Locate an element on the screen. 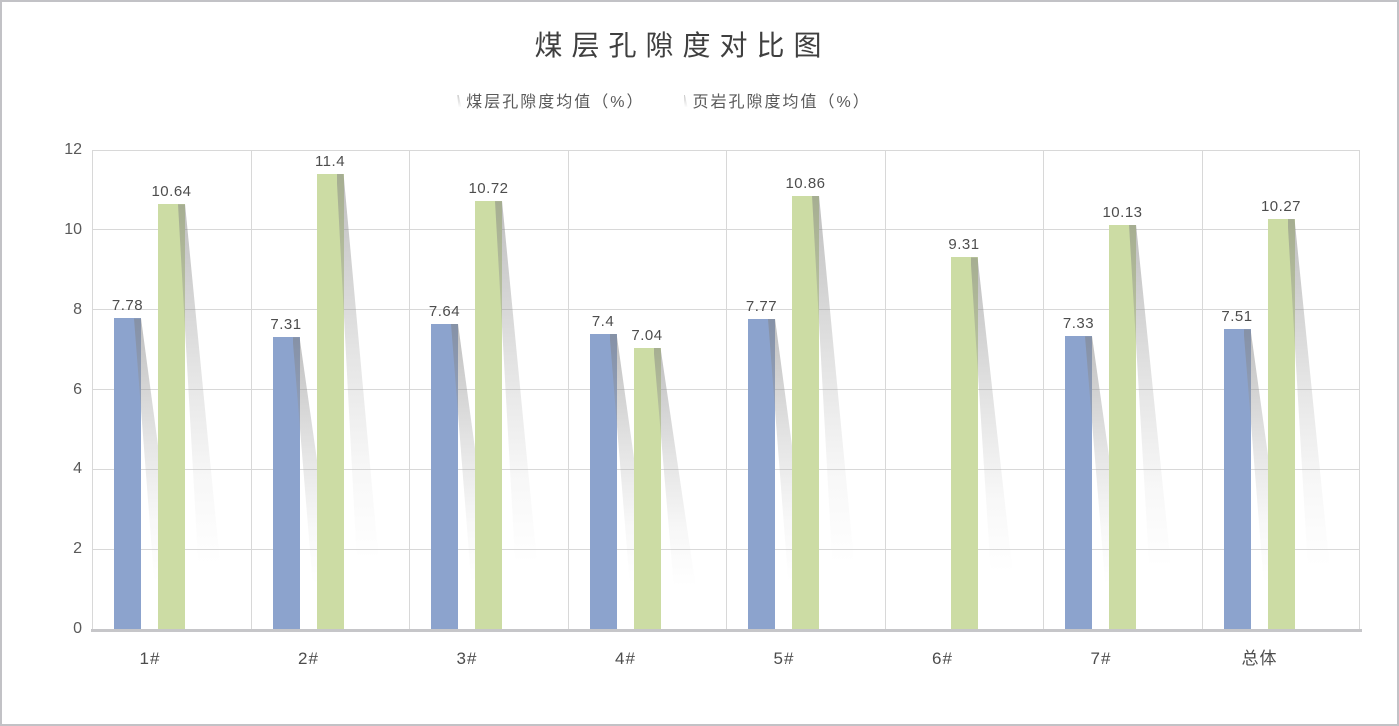 This screenshot has height=726, width=1399. bar-value-label: 7.04 is located at coordinates (647, 335).